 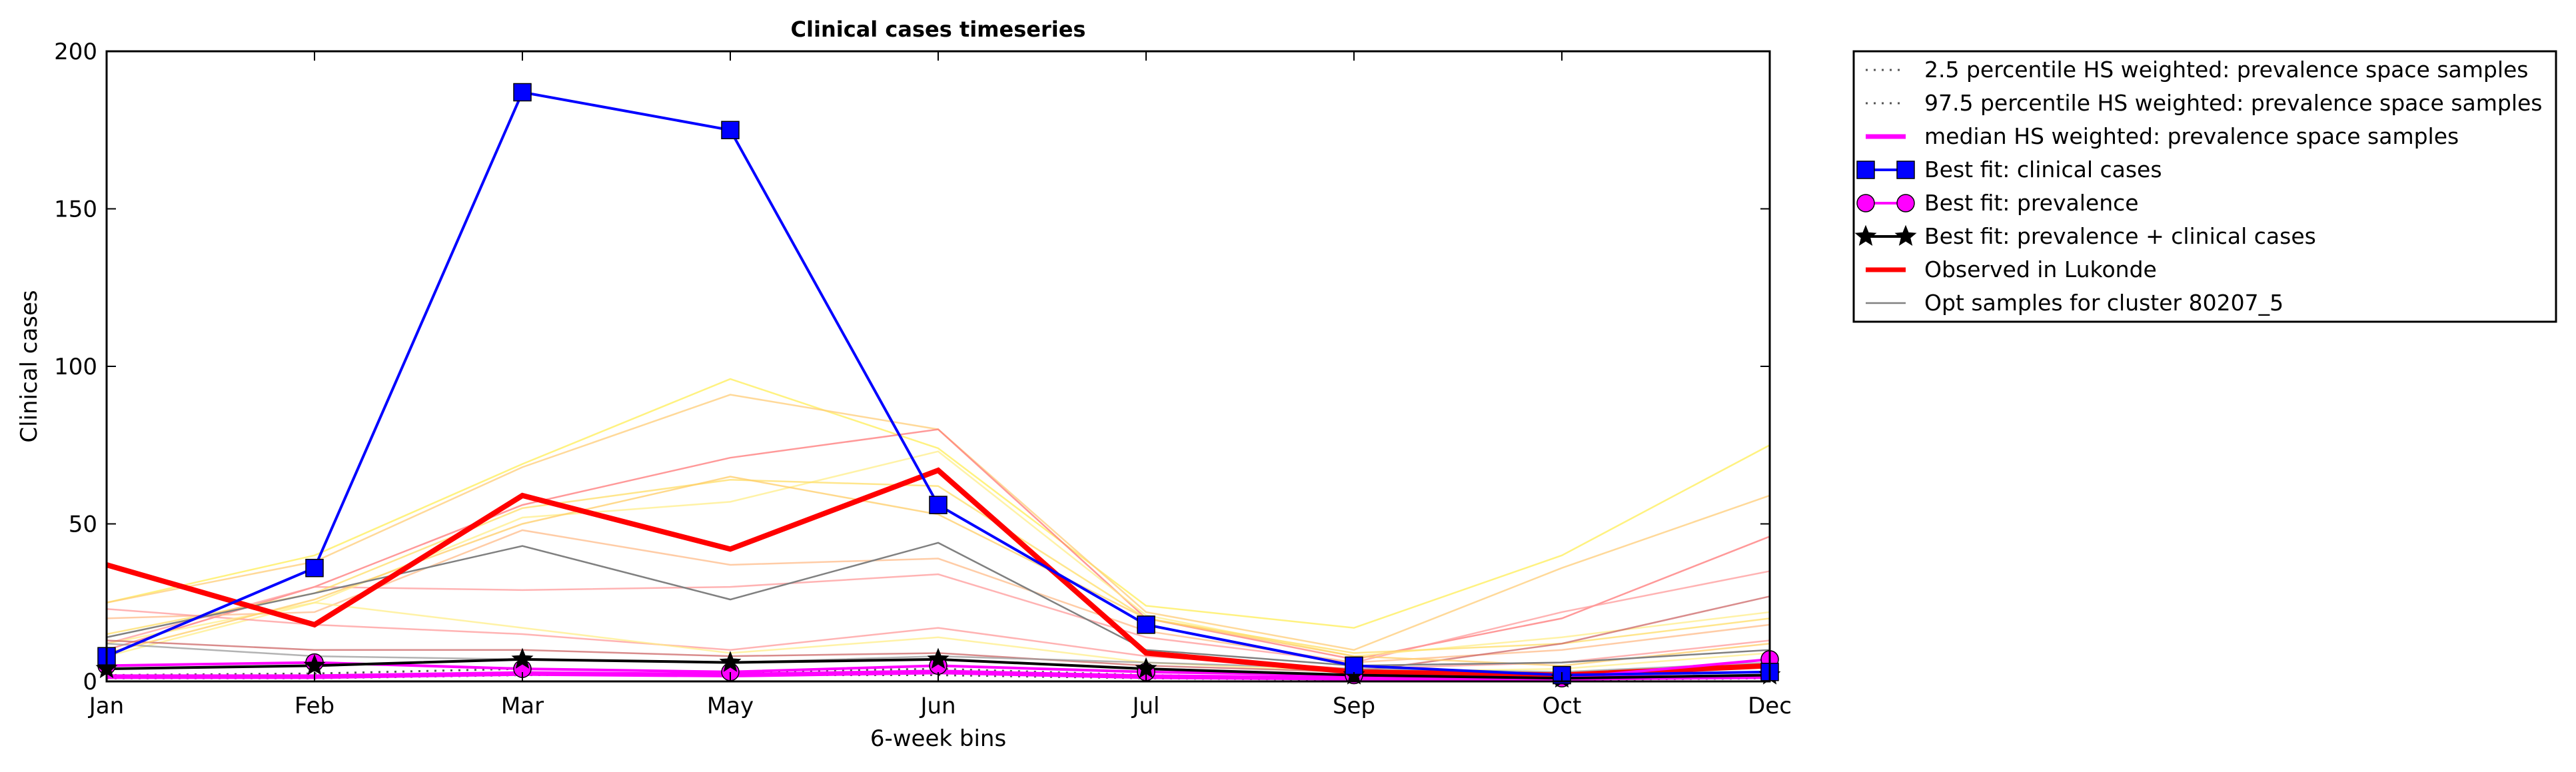 I want to click on x-tick-label-8: Dec, so click(x=1770, y=706).